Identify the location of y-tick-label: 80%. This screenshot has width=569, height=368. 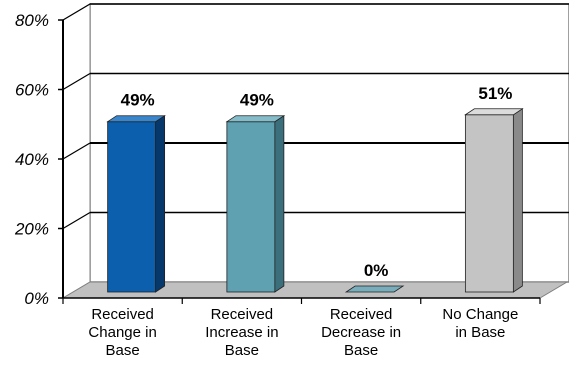
(32, 20).